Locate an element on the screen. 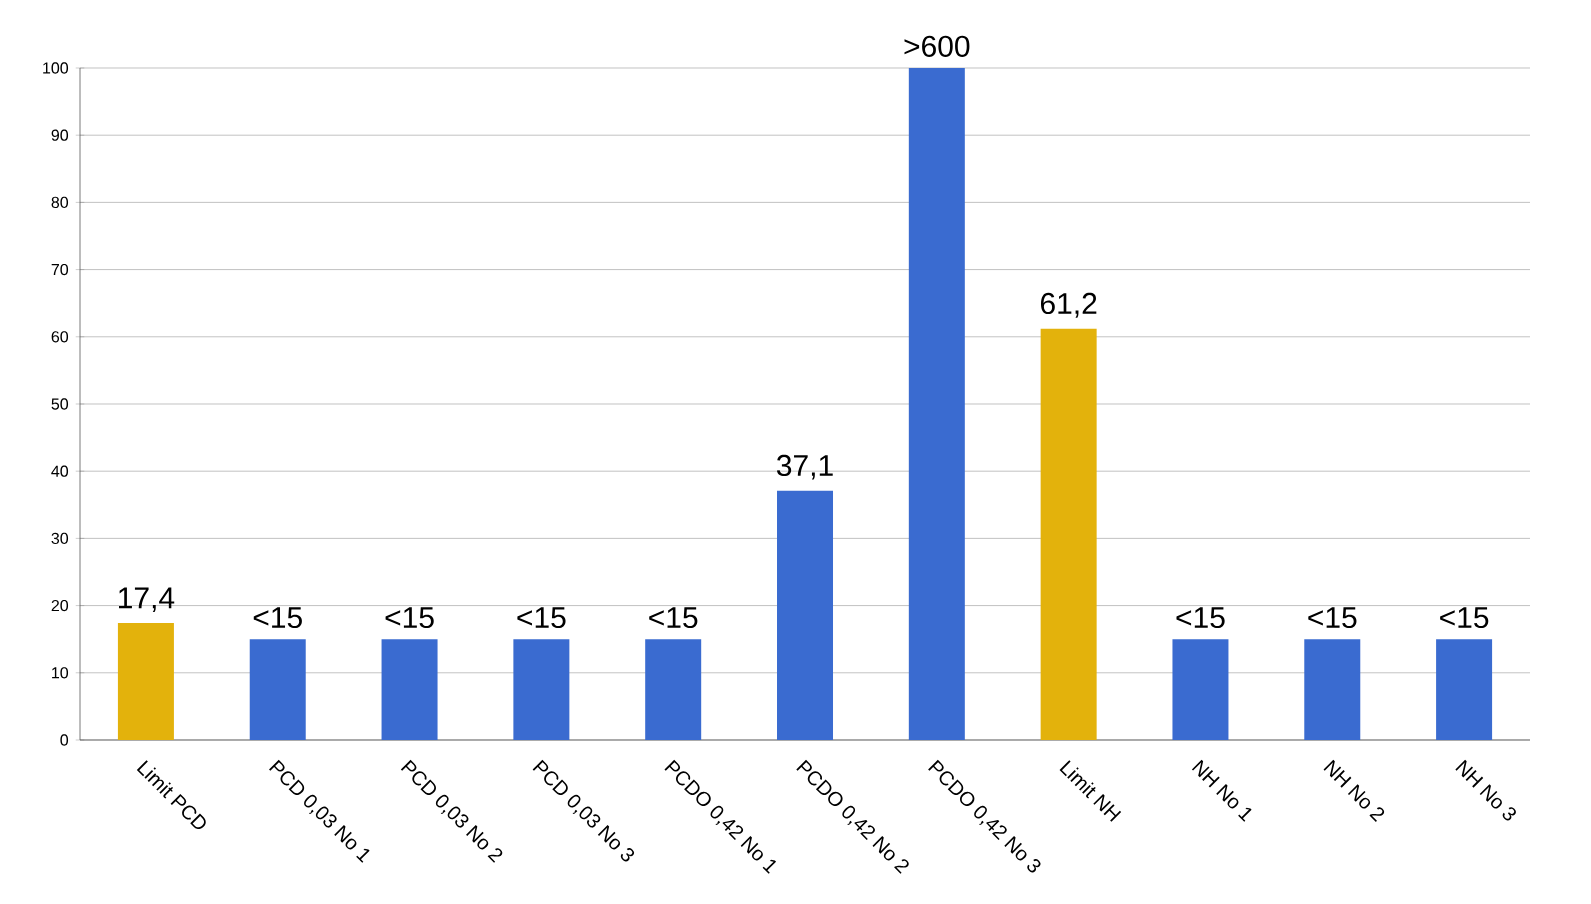  x-tick-label: NH No 1 is located at coordinates (1221, 790).